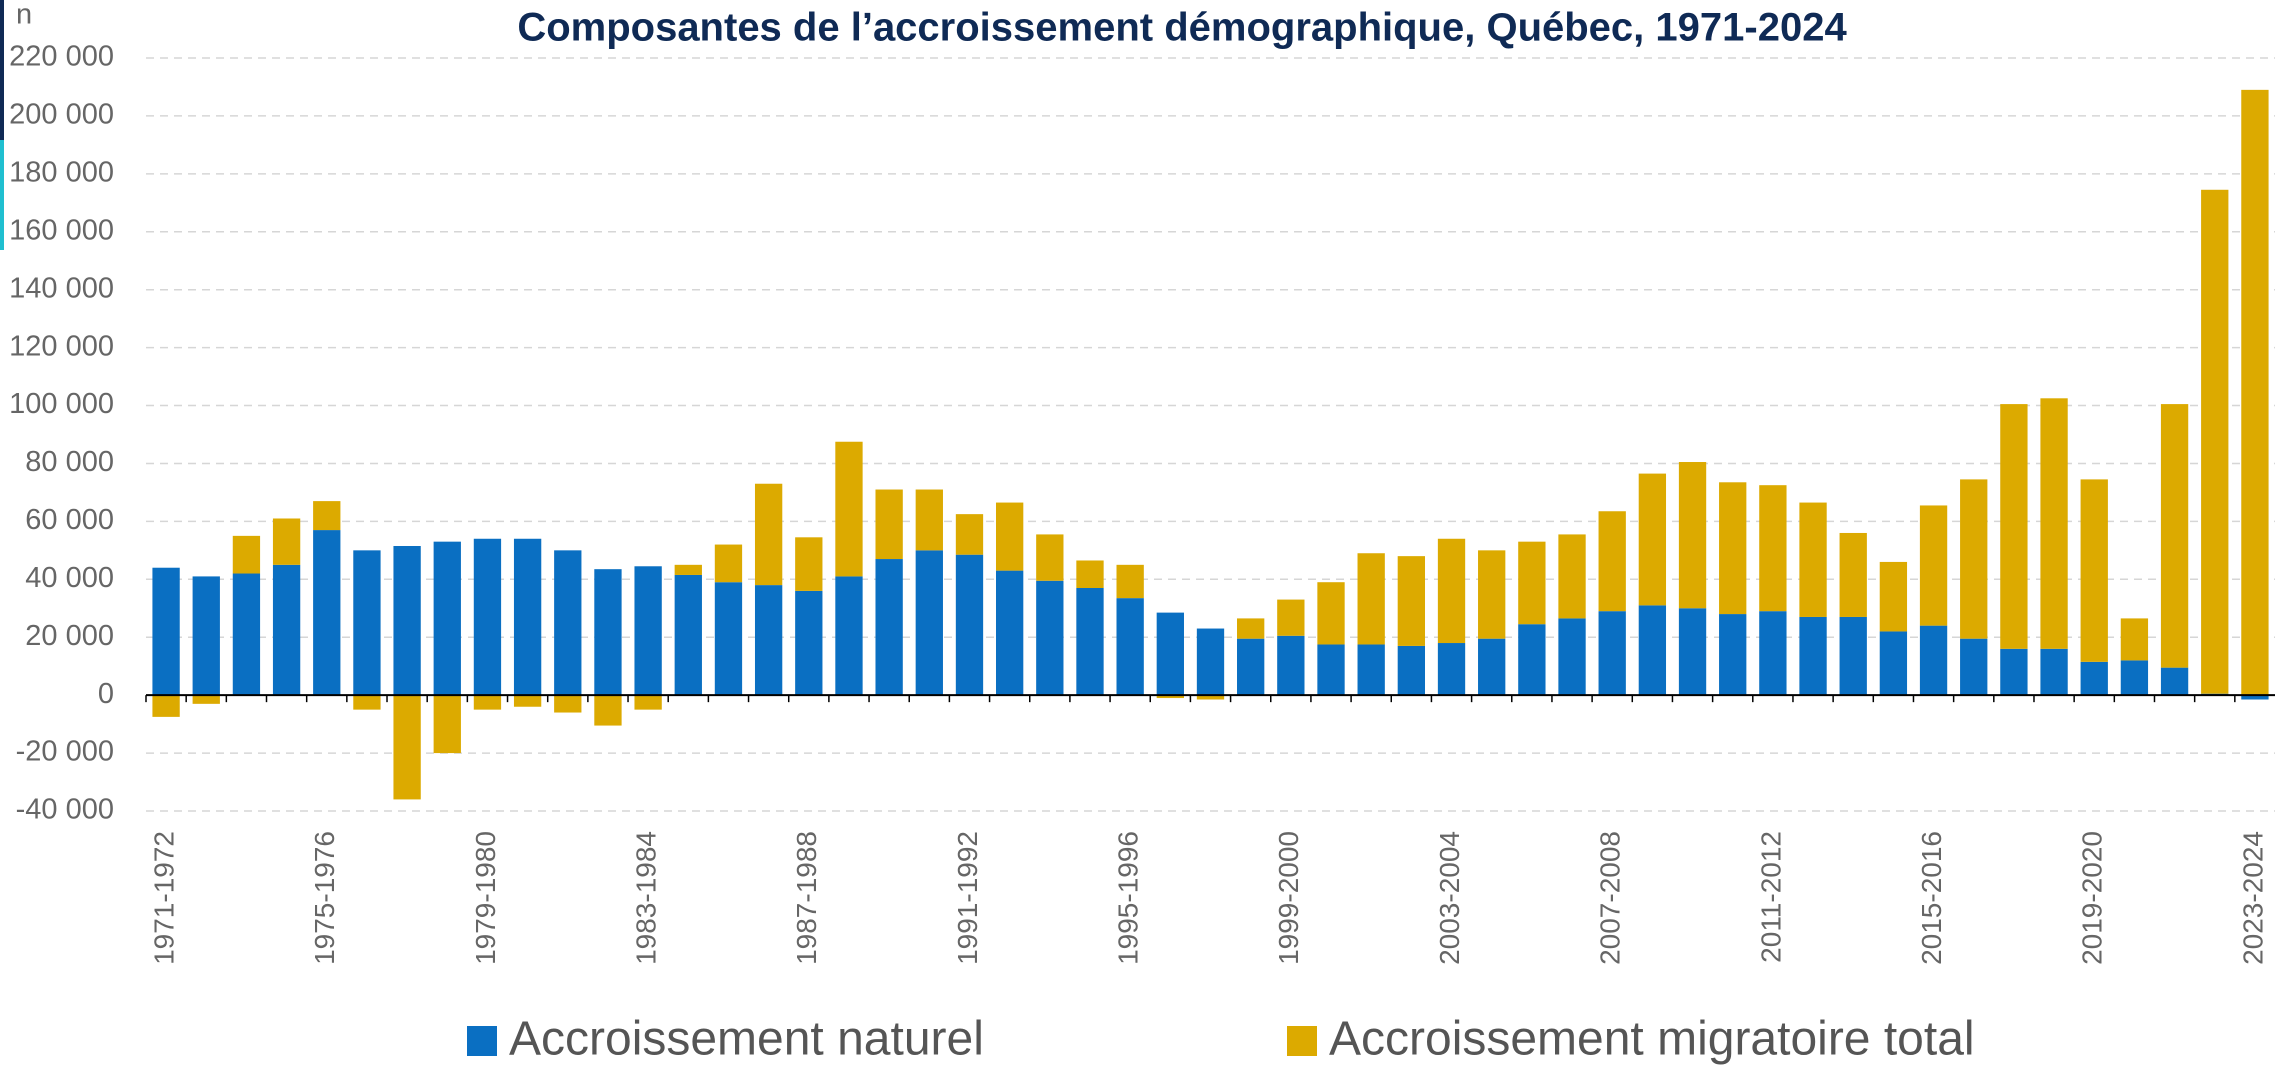 The width and height of the screenshot is (2287, 1067). Describe the element at coordinates (61, 288) in the screenshot. I see `y-tick-label: 140 000` at that location.